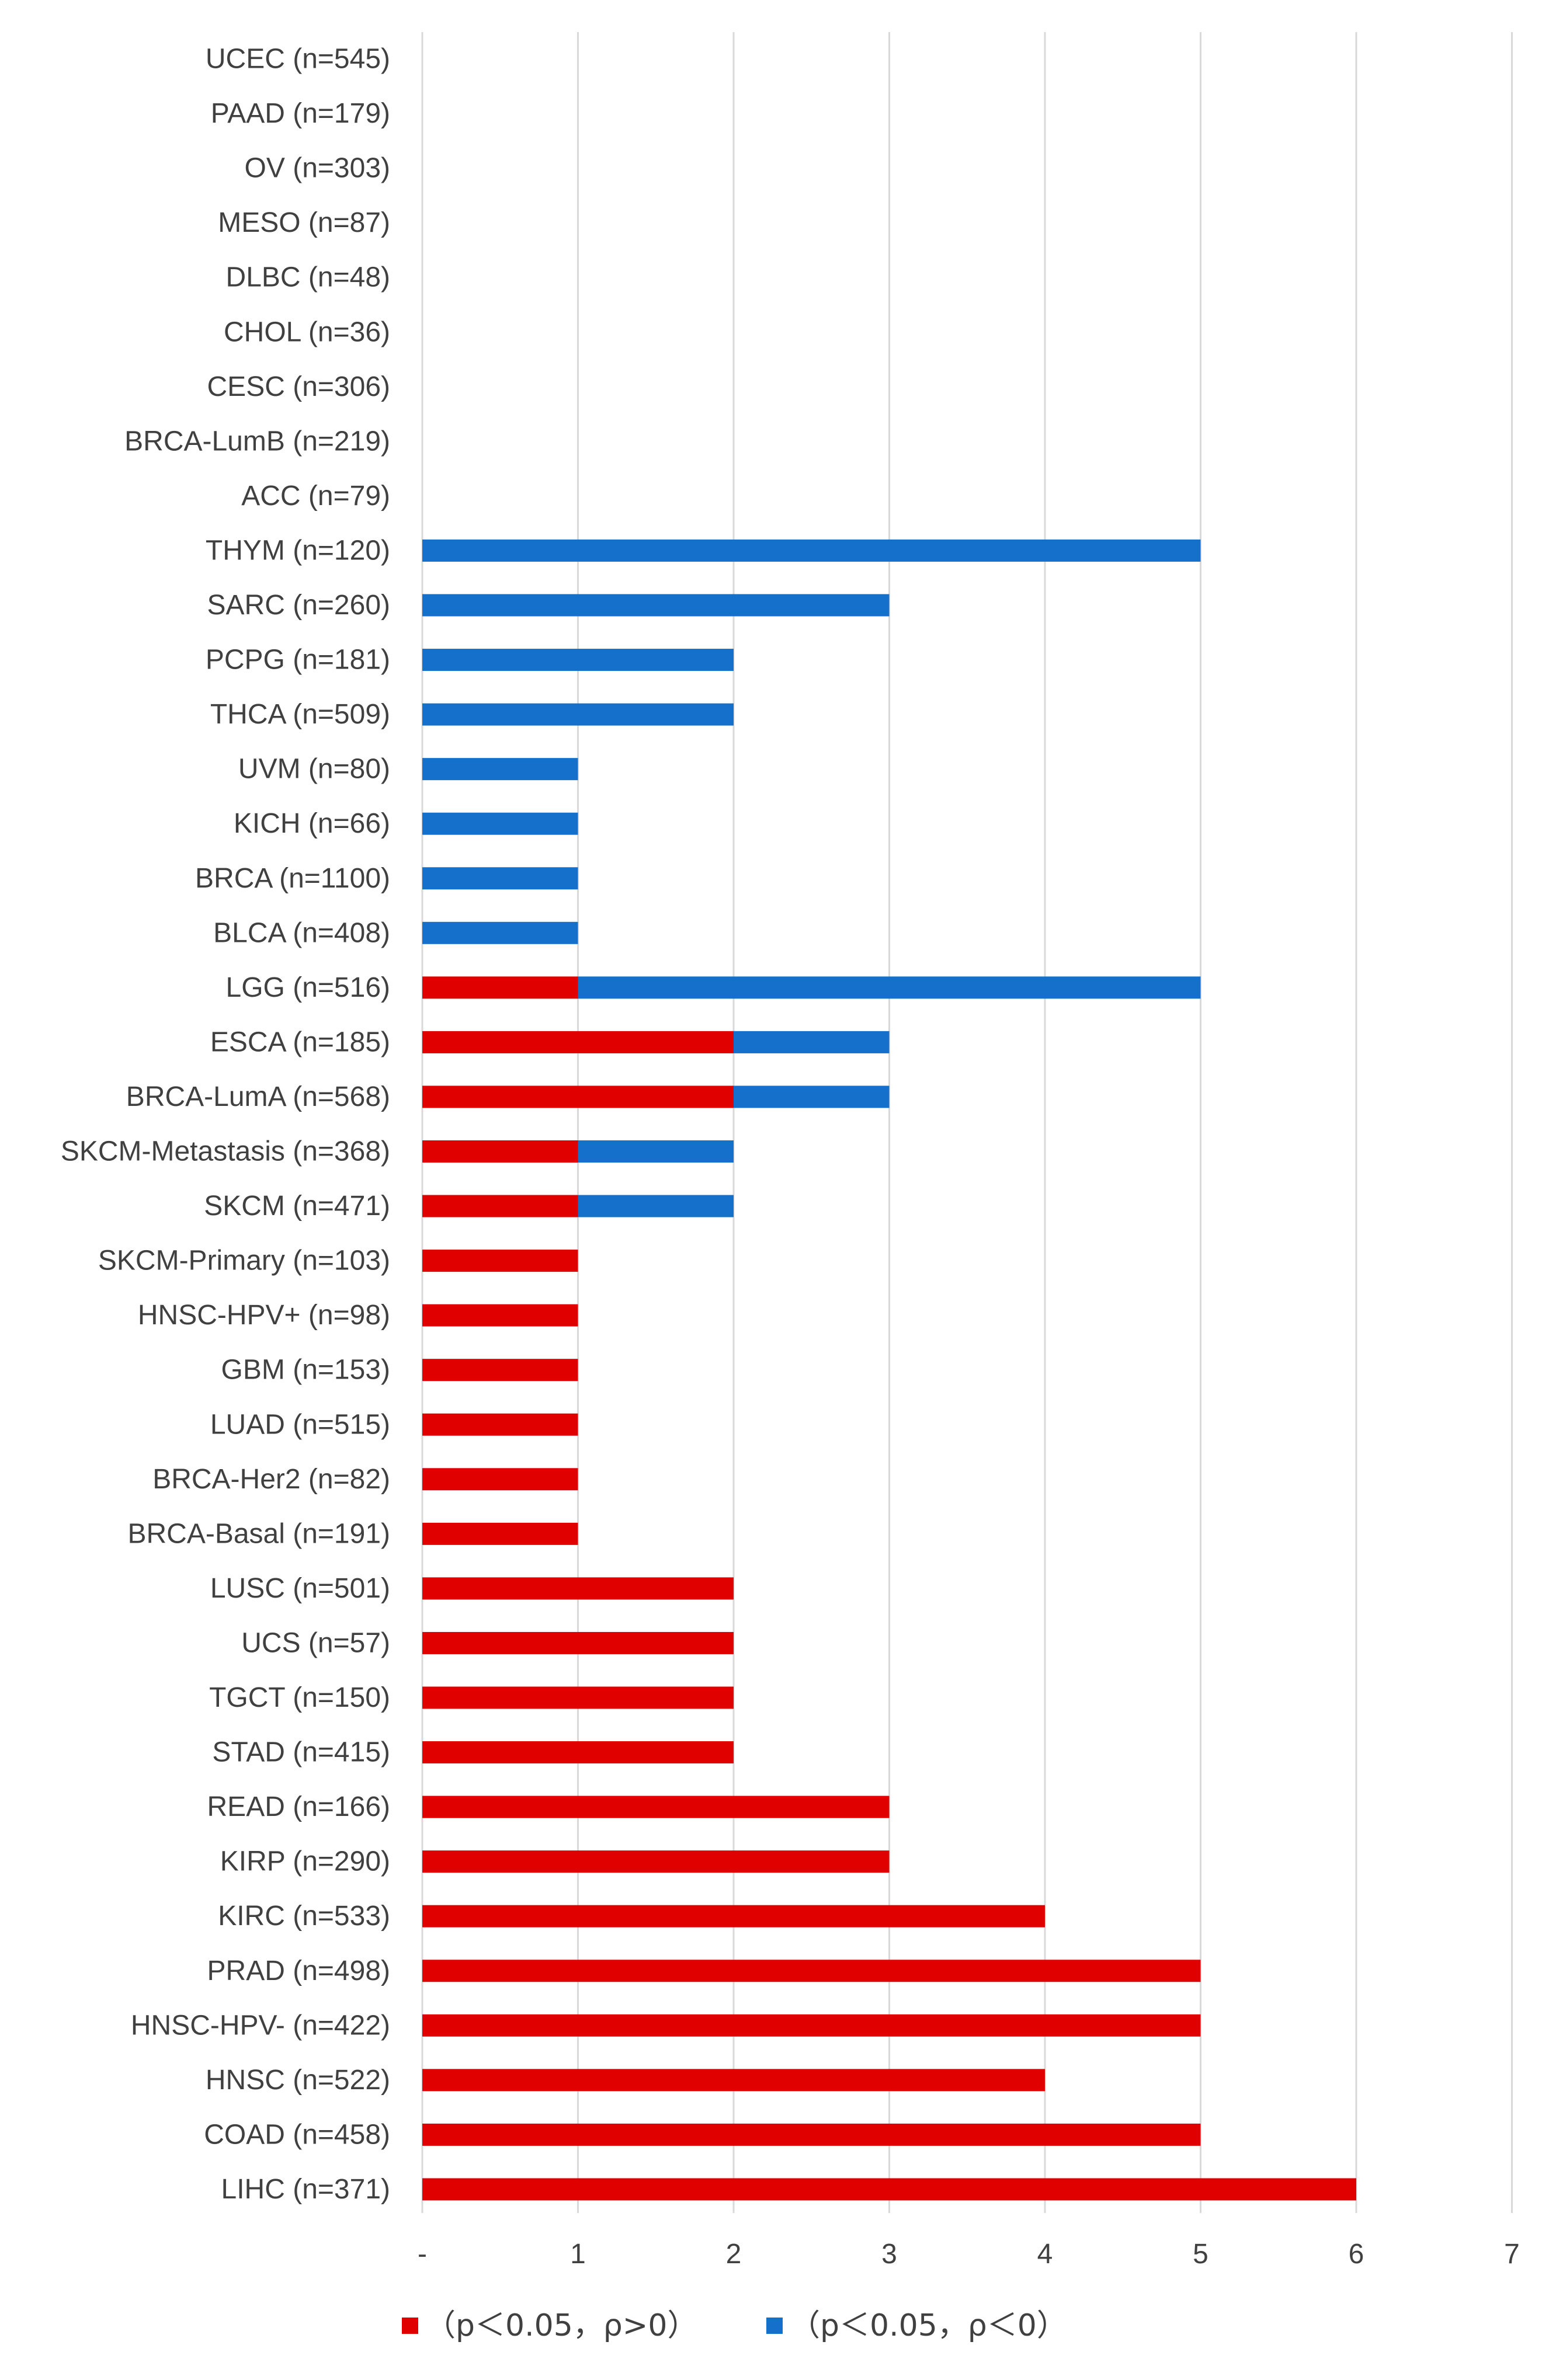 The image size is (1549, 2380). Describe the element at coordinates (318, 168) in the screenshot. I see `category-label: OV (n=303)` at that location.